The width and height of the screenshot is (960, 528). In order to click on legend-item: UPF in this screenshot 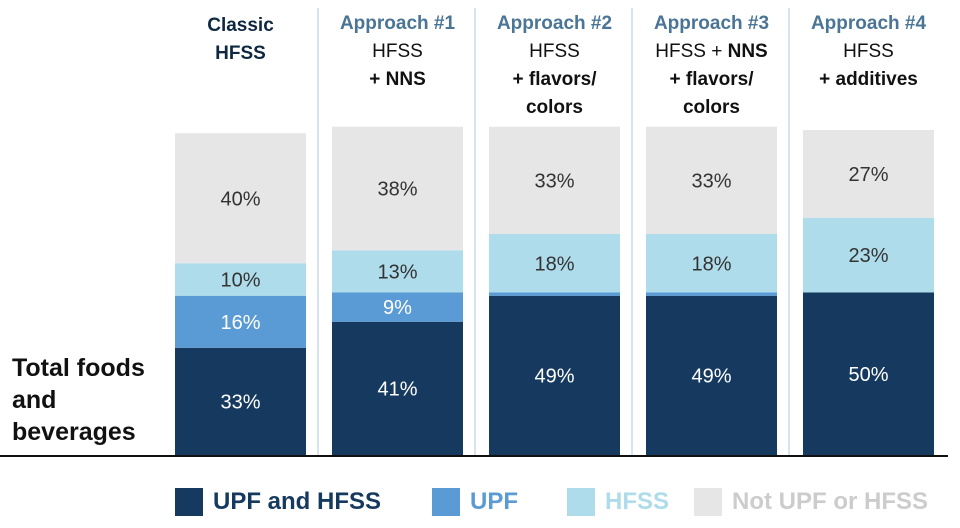, I will do `click(475, 502)`.